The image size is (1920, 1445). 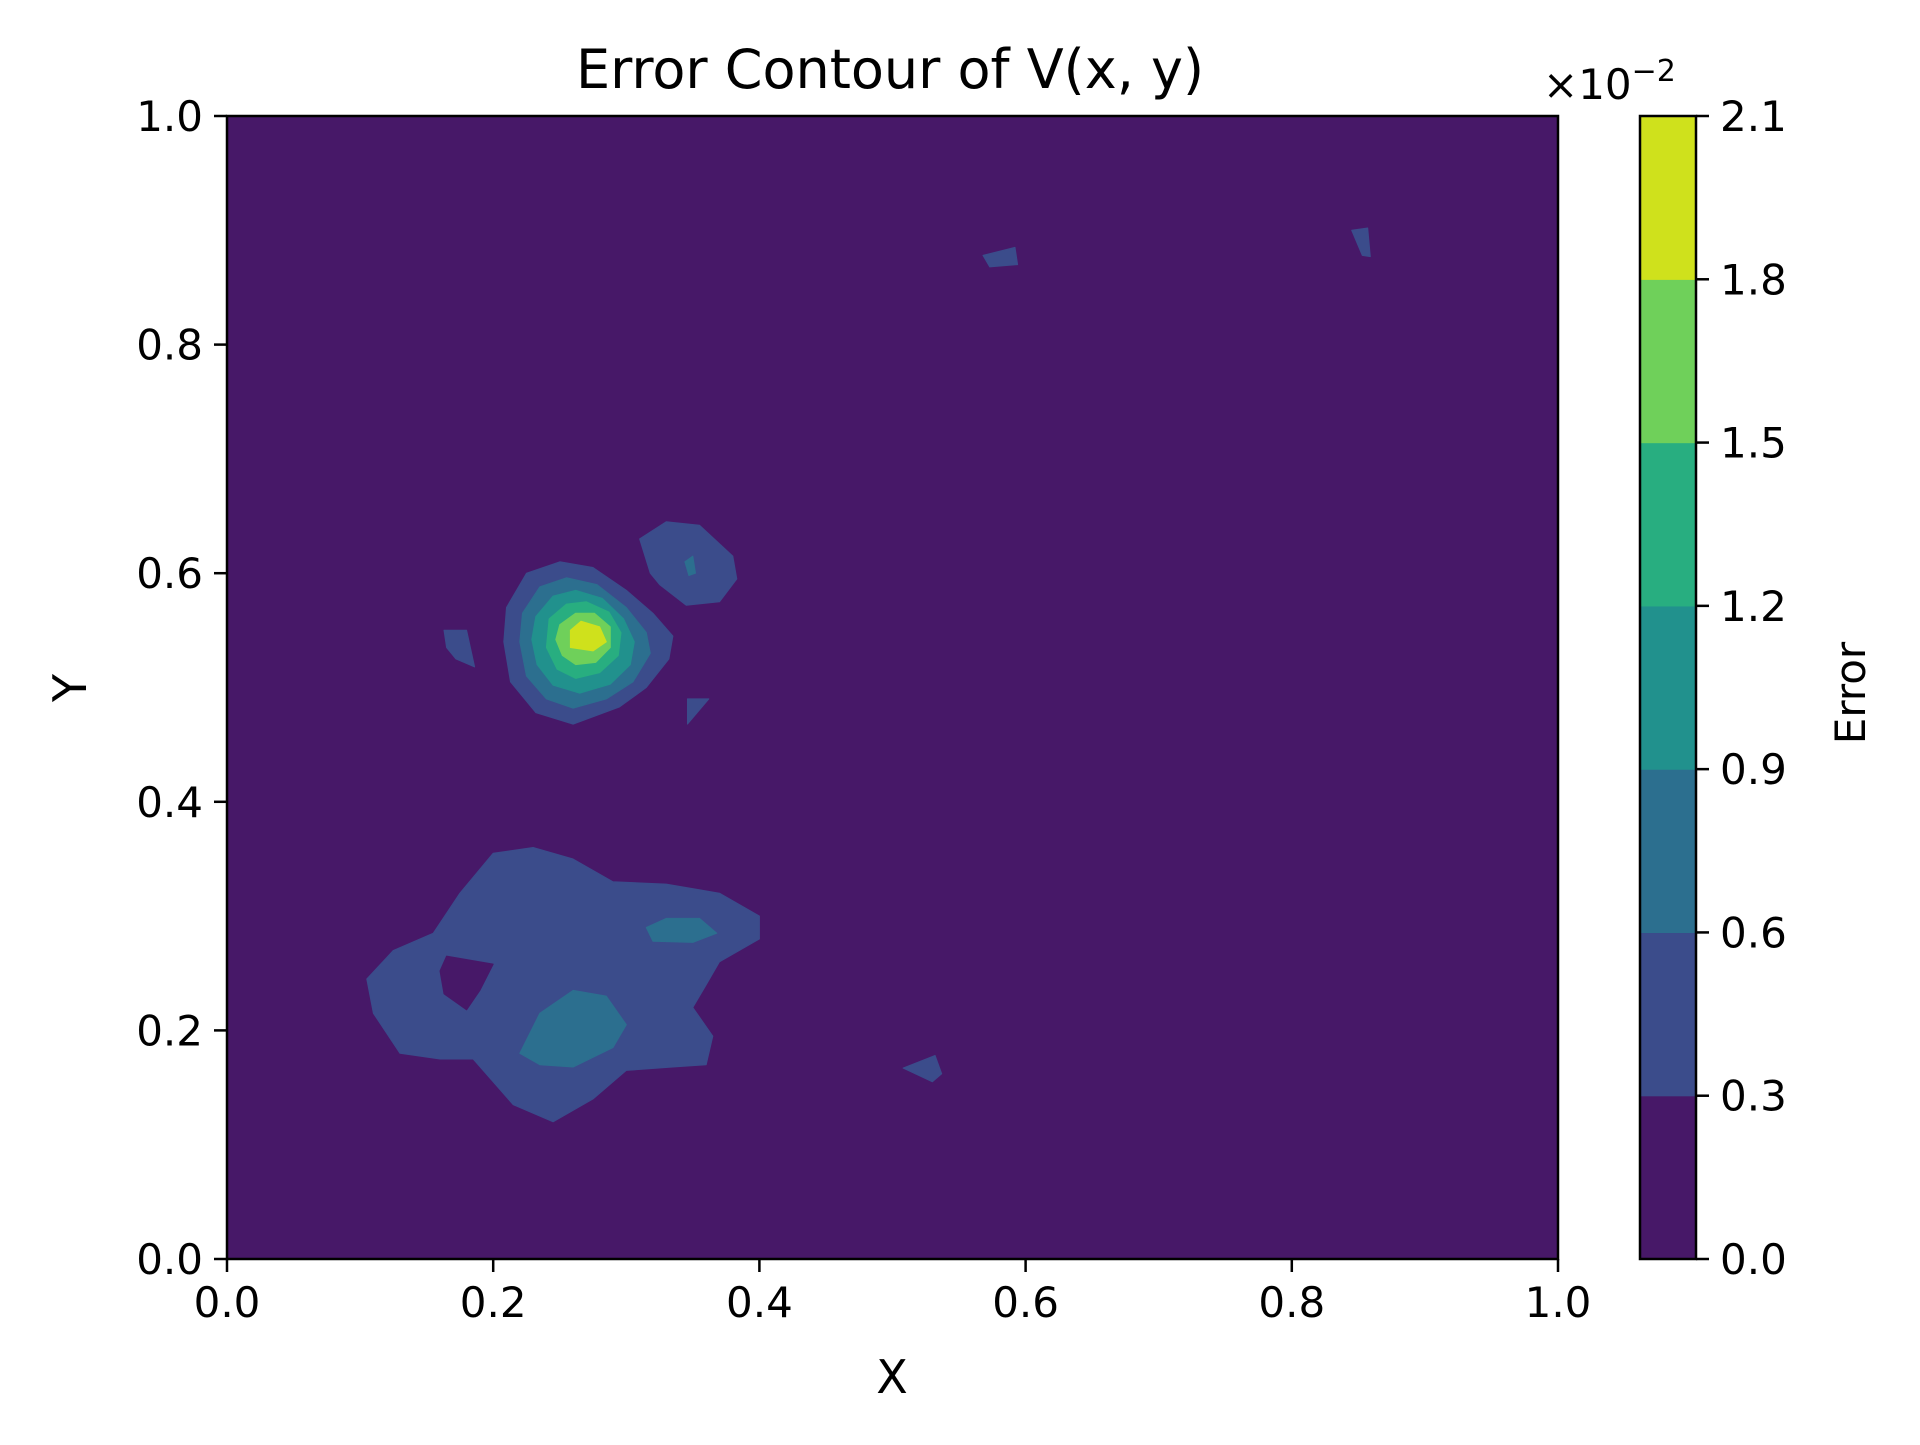 What do you see at coordinates (169, 116) in the screenshot?
I see `y-tick-label: 1.0` at bounding box center [169, 116].